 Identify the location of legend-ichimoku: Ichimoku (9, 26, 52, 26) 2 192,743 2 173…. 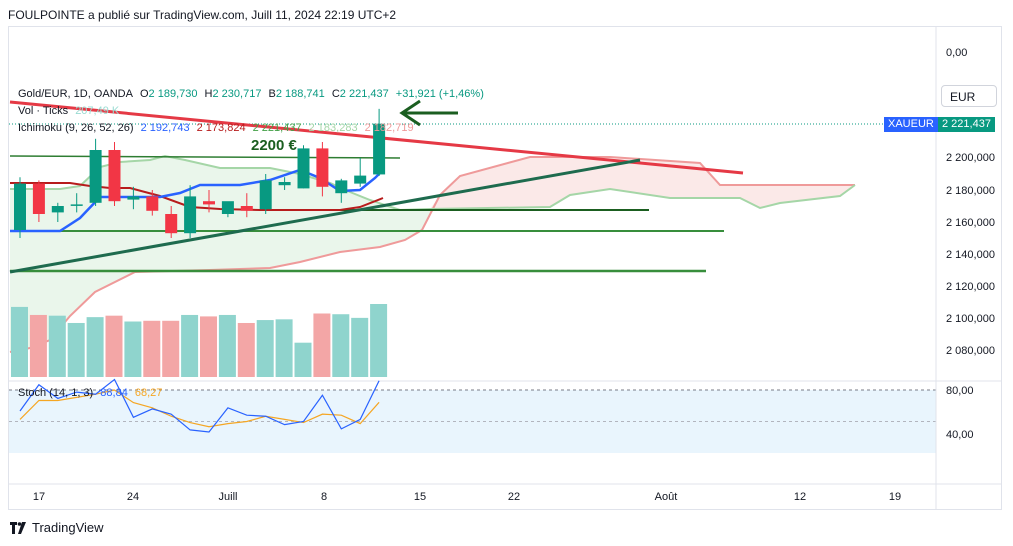
(218, 128).